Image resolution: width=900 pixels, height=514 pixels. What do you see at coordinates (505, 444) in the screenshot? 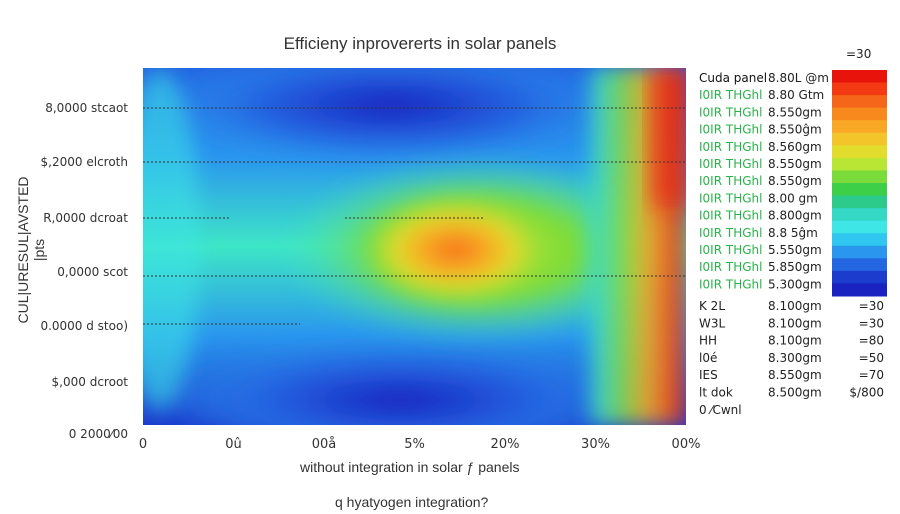
I see `x-tick-label: 20%` at bounding box center [505, 444].